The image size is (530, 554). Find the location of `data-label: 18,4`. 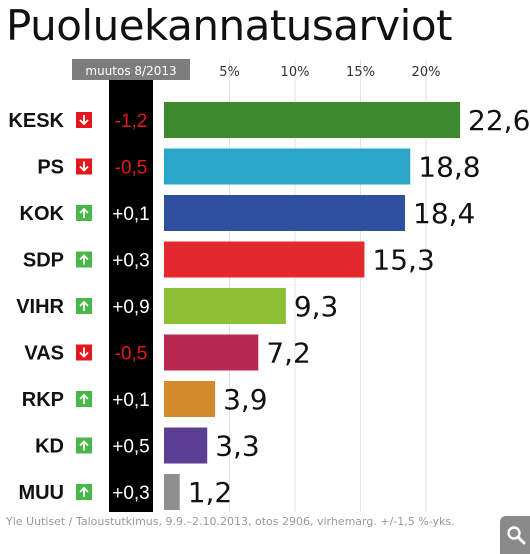

data-label: 18,4 is located at coordinates (444, 213).